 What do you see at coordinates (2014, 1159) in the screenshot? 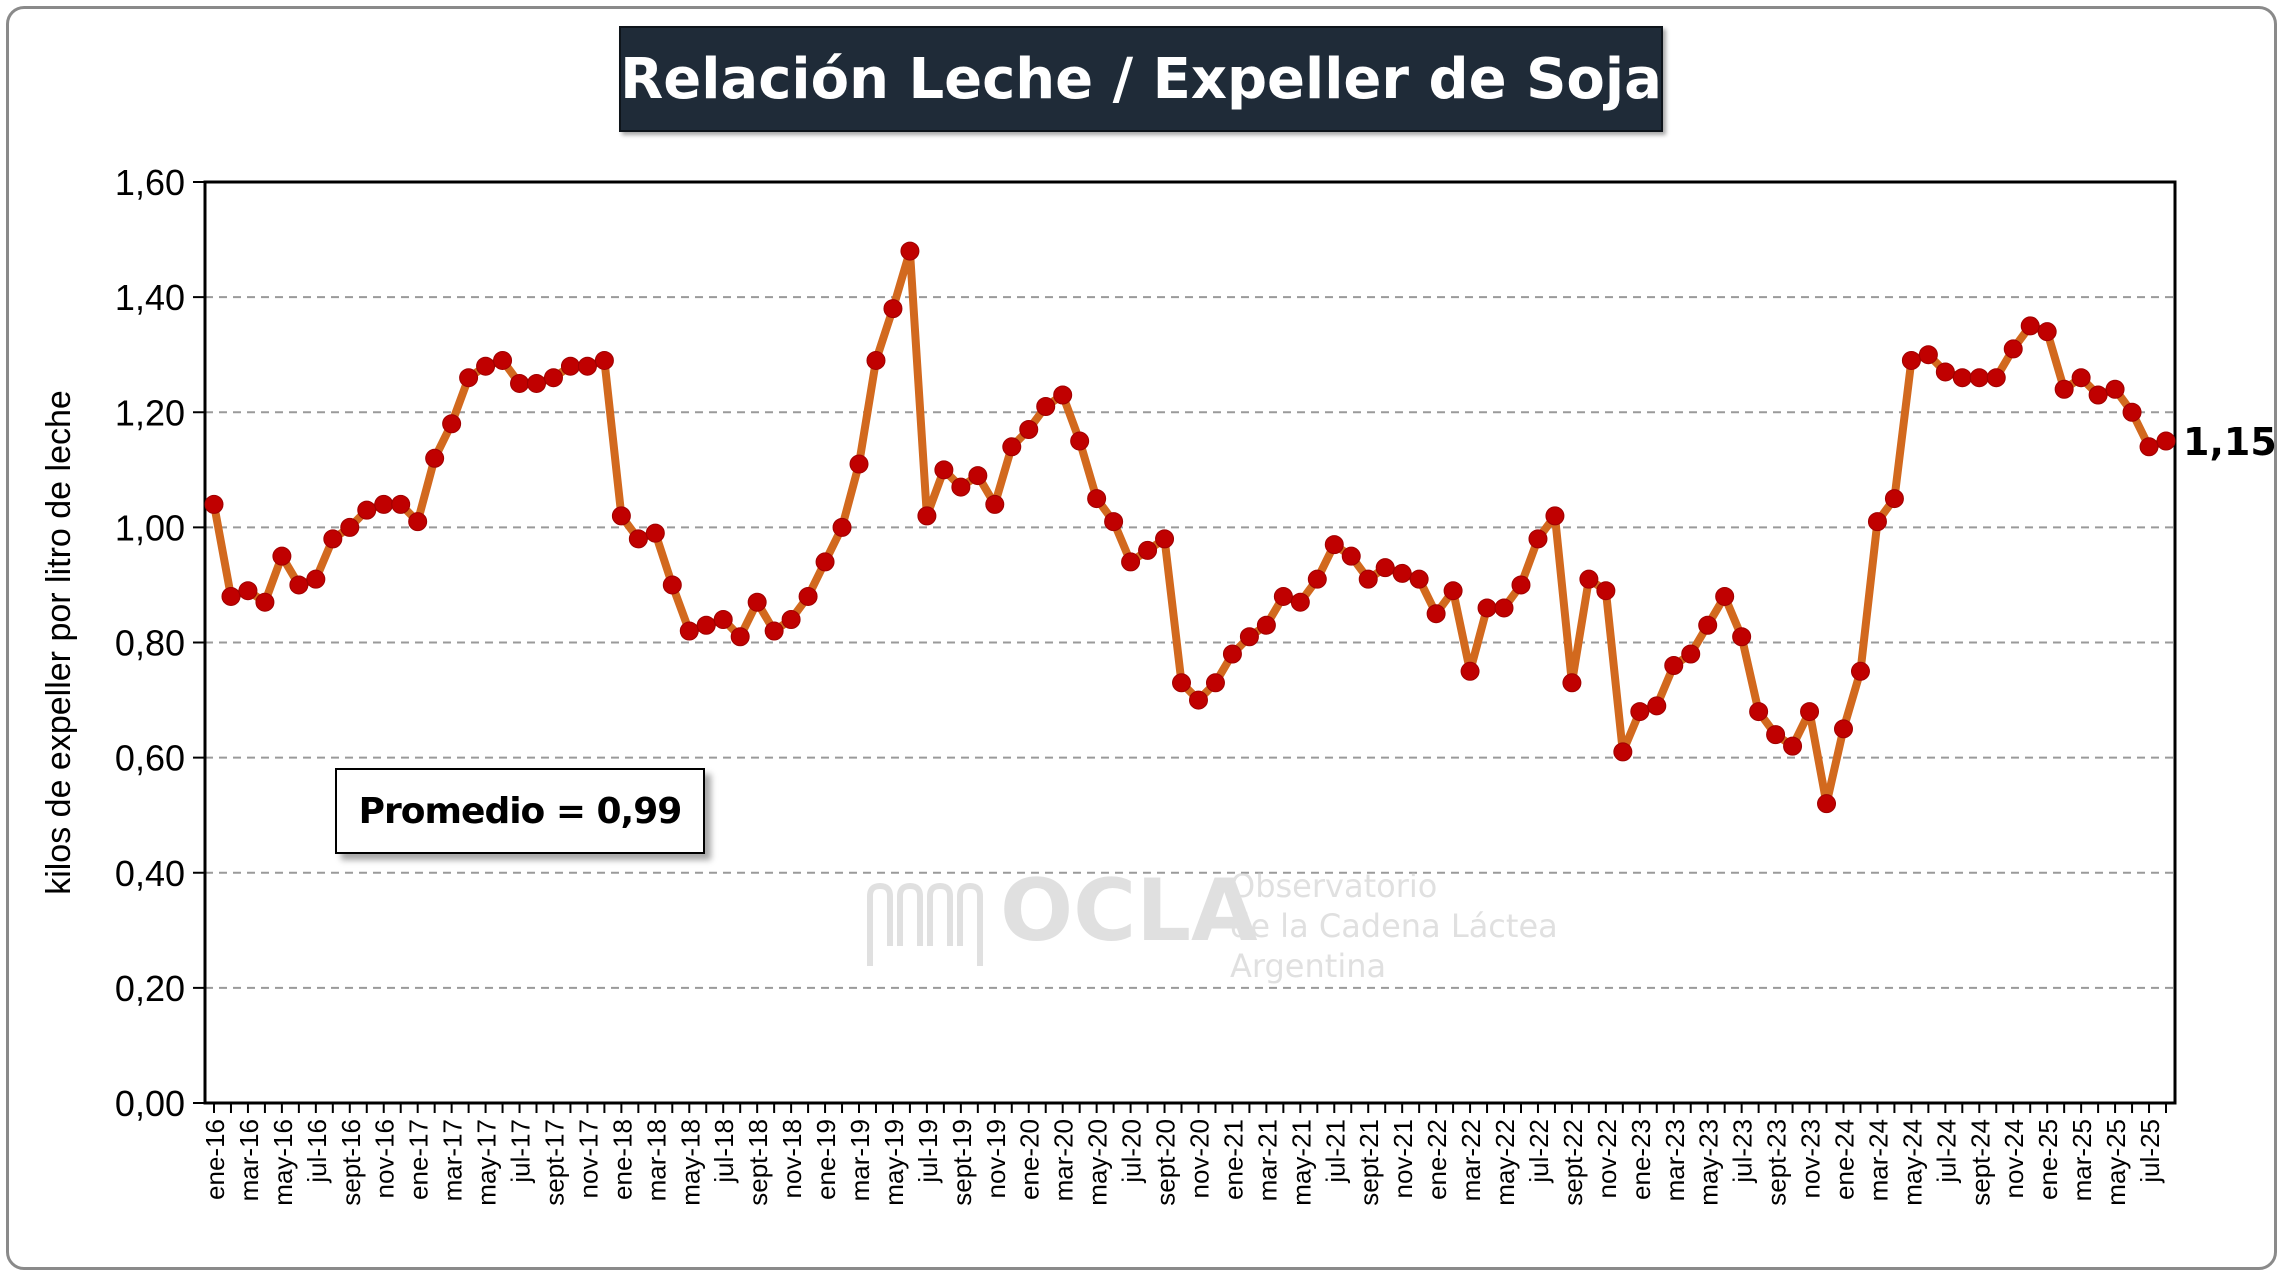
I see `x-tick-label: nov-24` at bounding box center [2014, 1159].